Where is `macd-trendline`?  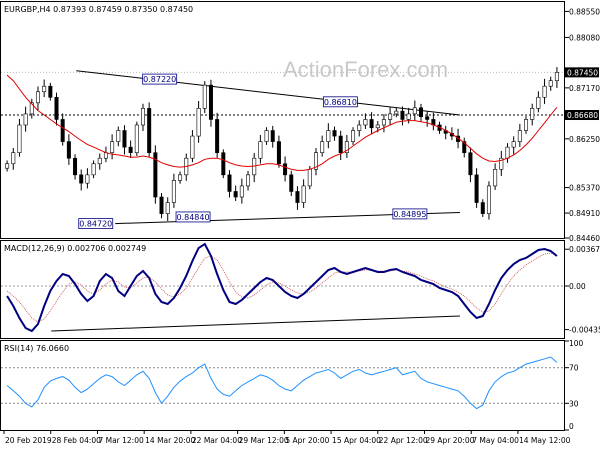
macd-trendline is located at coordinates (255, 323).